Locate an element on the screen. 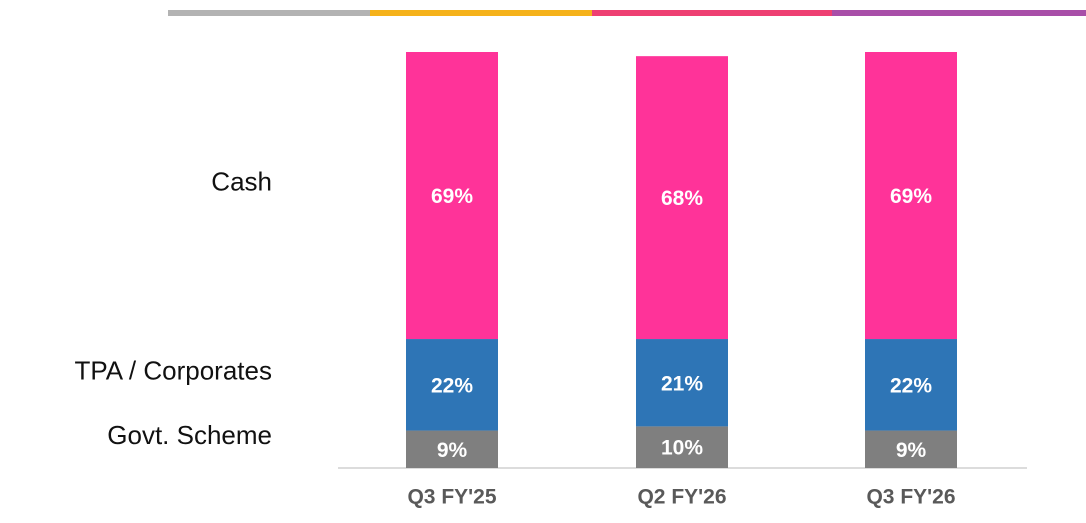  strip-orange is located at coordinates (481, 13).